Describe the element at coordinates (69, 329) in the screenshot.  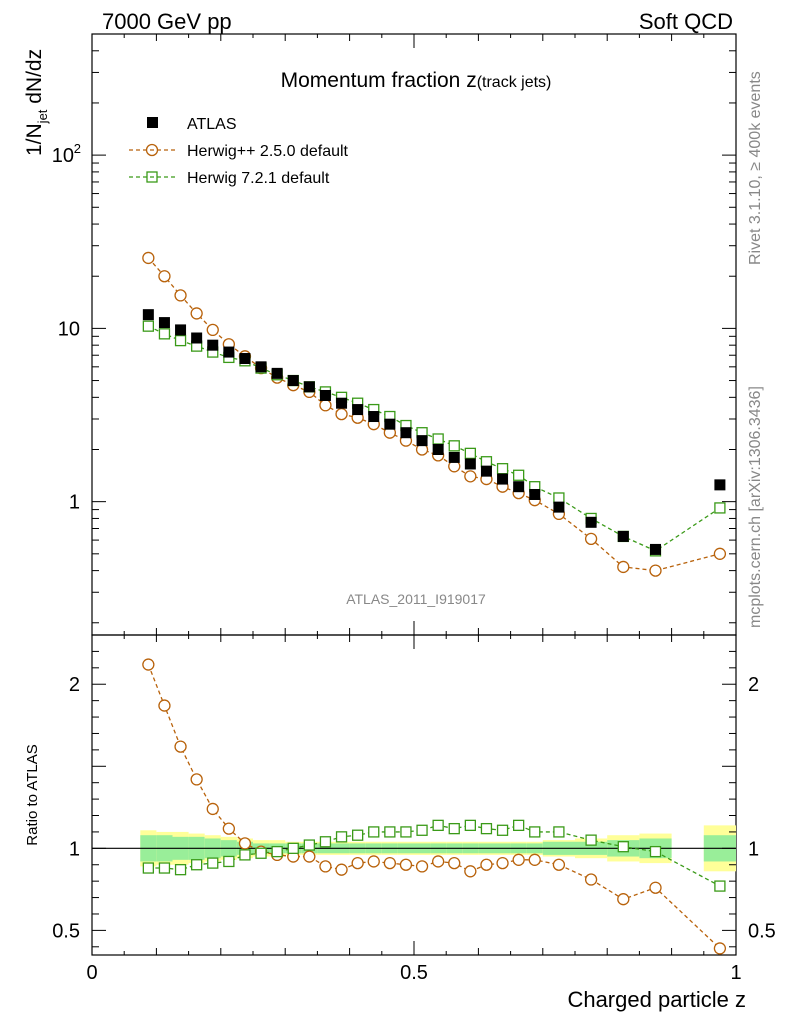
I see `y-tick-label: 10` at that location.